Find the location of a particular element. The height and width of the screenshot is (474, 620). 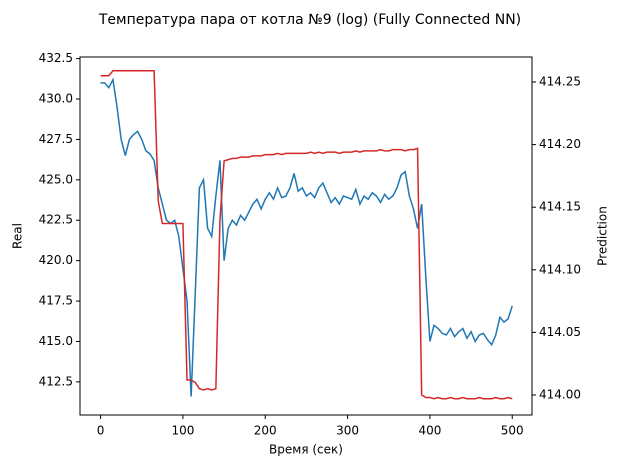

y-tick-label: 415.0 is located at coordinates (56, 341).